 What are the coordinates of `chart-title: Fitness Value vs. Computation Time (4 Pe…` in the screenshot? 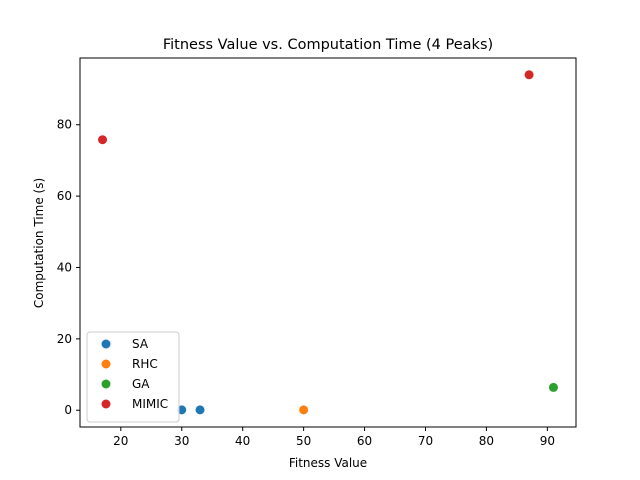 It's located at (328, 45).